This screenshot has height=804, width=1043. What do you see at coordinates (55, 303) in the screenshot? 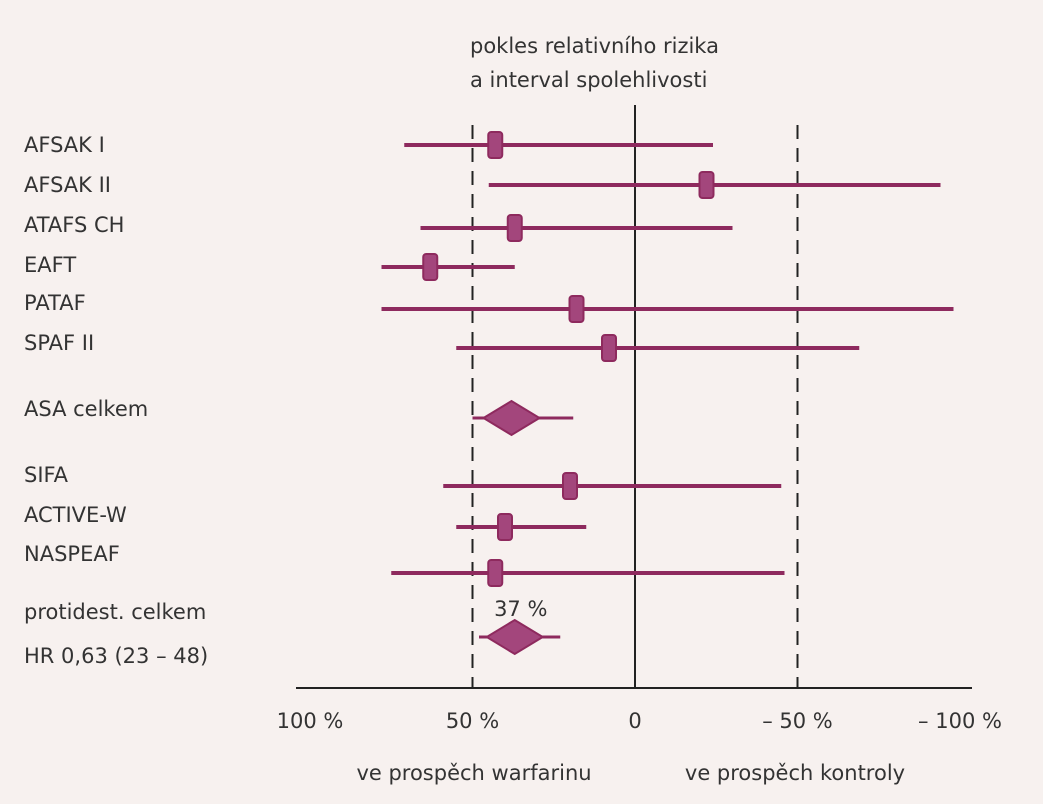
I see `study-label: PATAF` at bounding box center [55, 303].